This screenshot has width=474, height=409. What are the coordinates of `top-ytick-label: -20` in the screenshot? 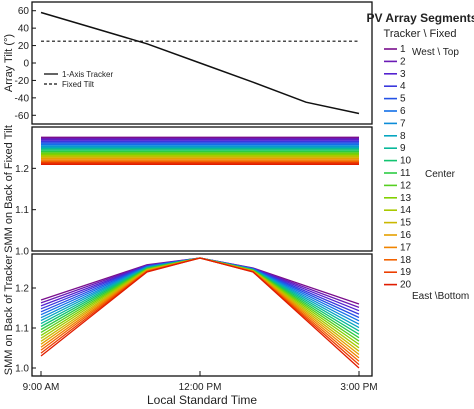 It's located at (22, 81).